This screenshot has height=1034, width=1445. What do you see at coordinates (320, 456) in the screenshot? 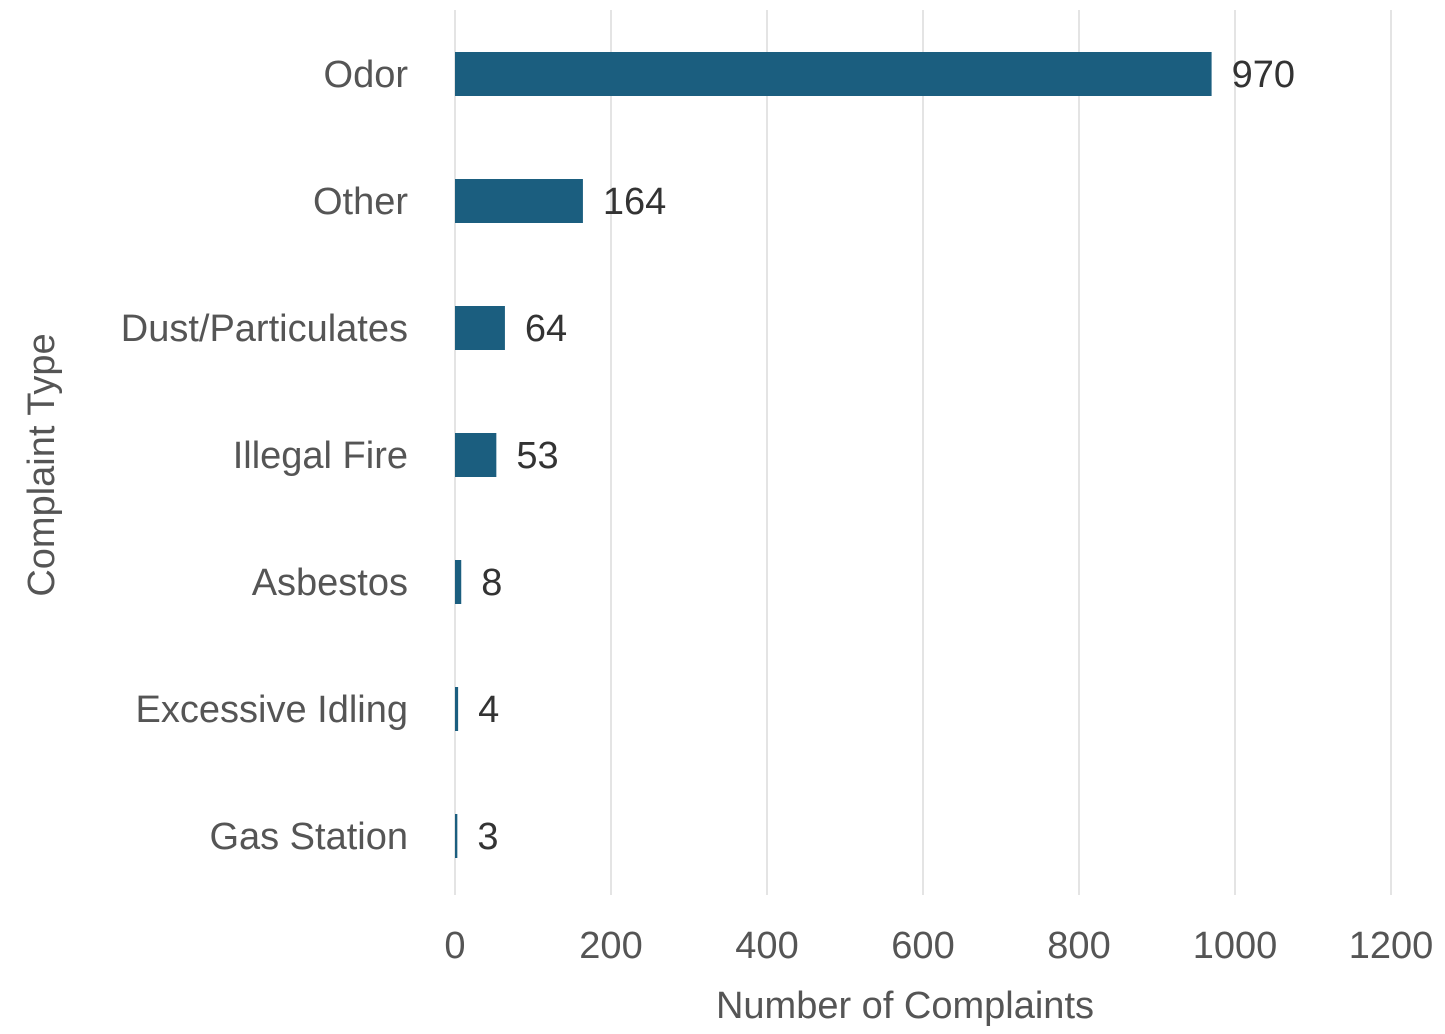
I see `category-label: Illegal Fire` at bounding box center [320, 456].